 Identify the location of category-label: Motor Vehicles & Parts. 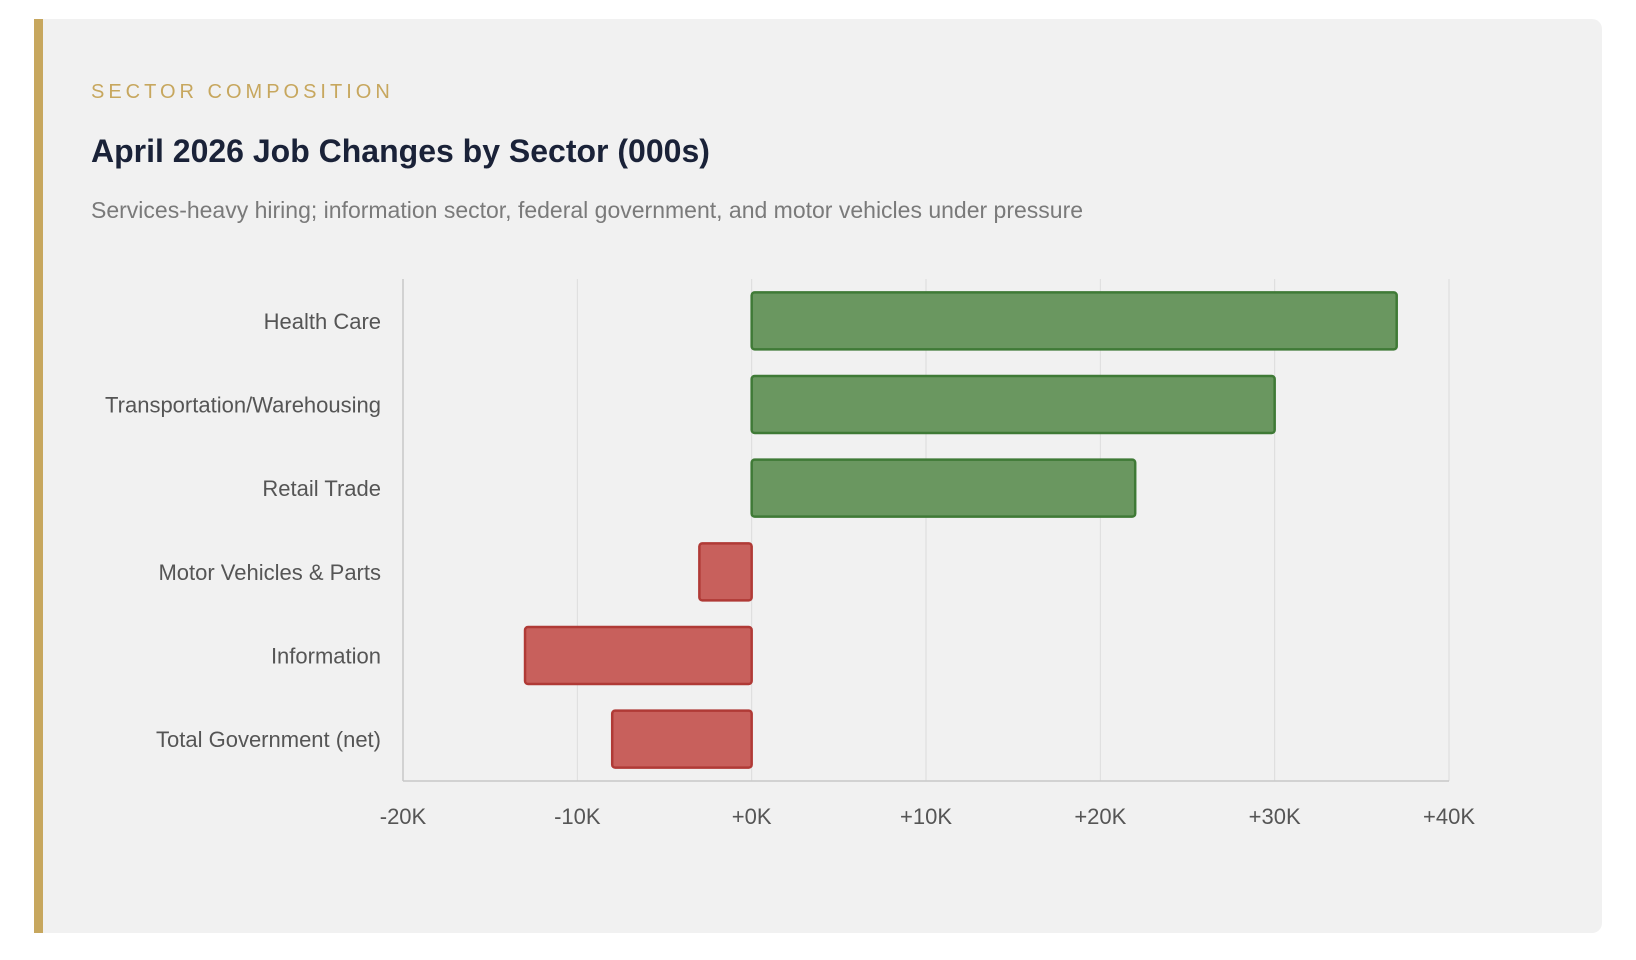
(269, 572).